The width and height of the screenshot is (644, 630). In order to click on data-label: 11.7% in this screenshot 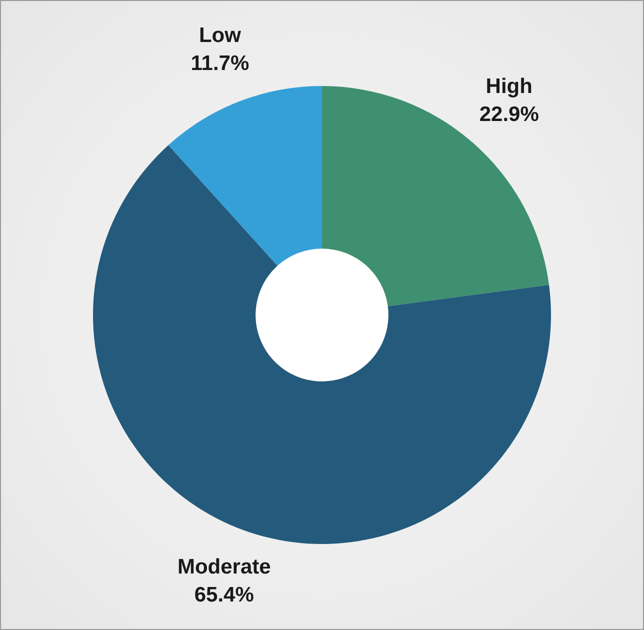, I will do `click(220, 63)`.